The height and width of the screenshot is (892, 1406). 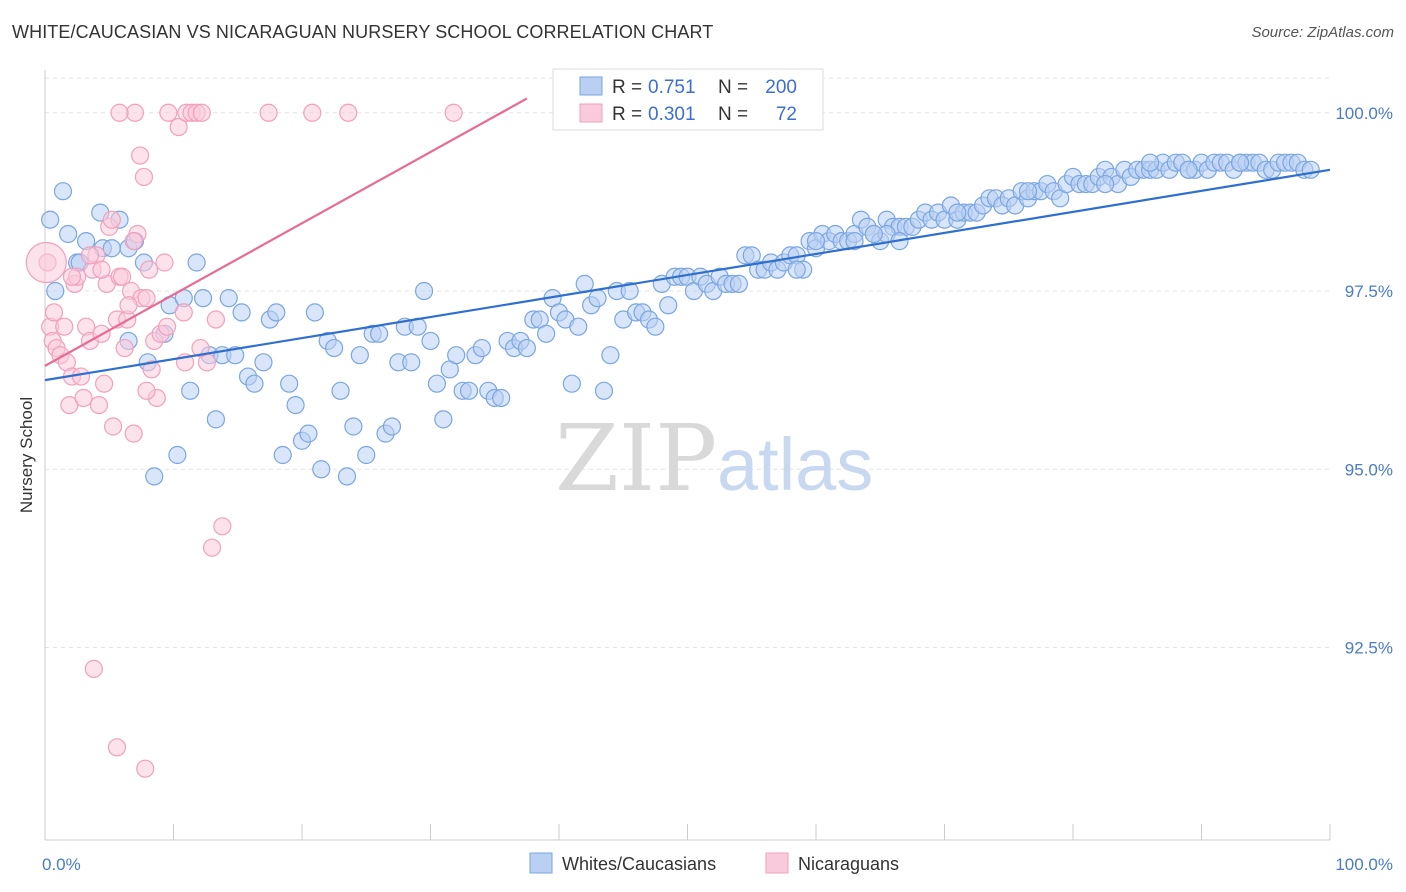 I want to click on legend-bottom: Whites/Caucasians Nicaraguans, so click(x=714, y=863).